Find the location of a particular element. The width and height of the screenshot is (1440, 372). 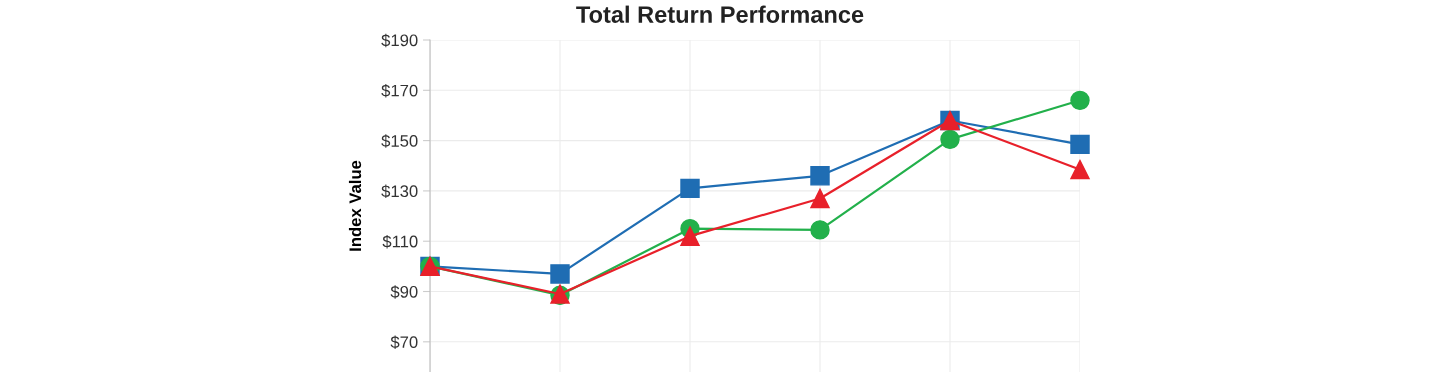

y-tick-label: $90 is located at coordinates (404, 292).